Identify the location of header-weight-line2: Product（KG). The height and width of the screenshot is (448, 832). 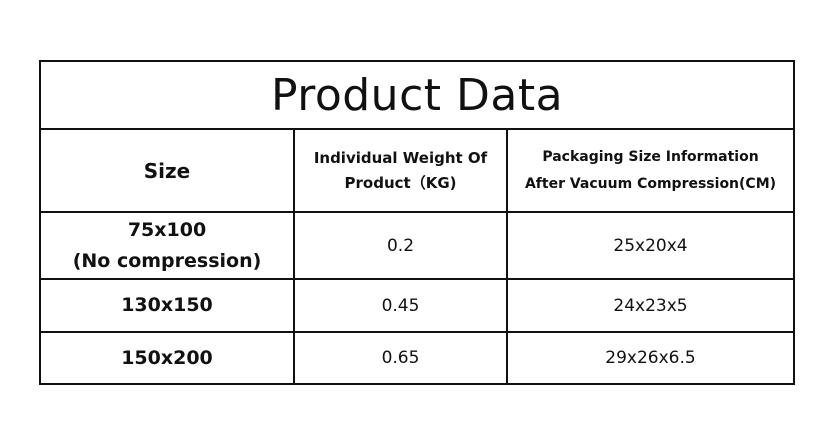
(400, 182).